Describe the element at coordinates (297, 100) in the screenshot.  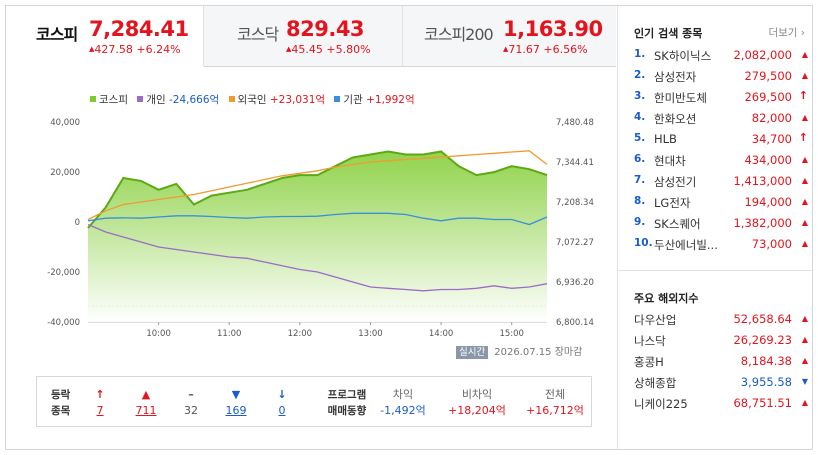
I see `legend-foreign-value: +23,031억` at that location.